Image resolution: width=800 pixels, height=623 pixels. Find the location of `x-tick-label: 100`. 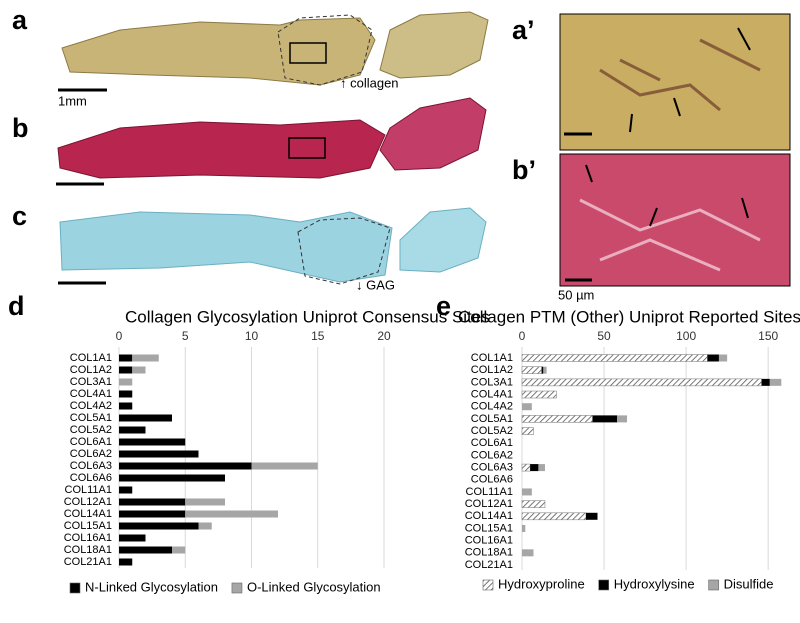

x-tick-label: 100 is located at coordinates (686, 336).